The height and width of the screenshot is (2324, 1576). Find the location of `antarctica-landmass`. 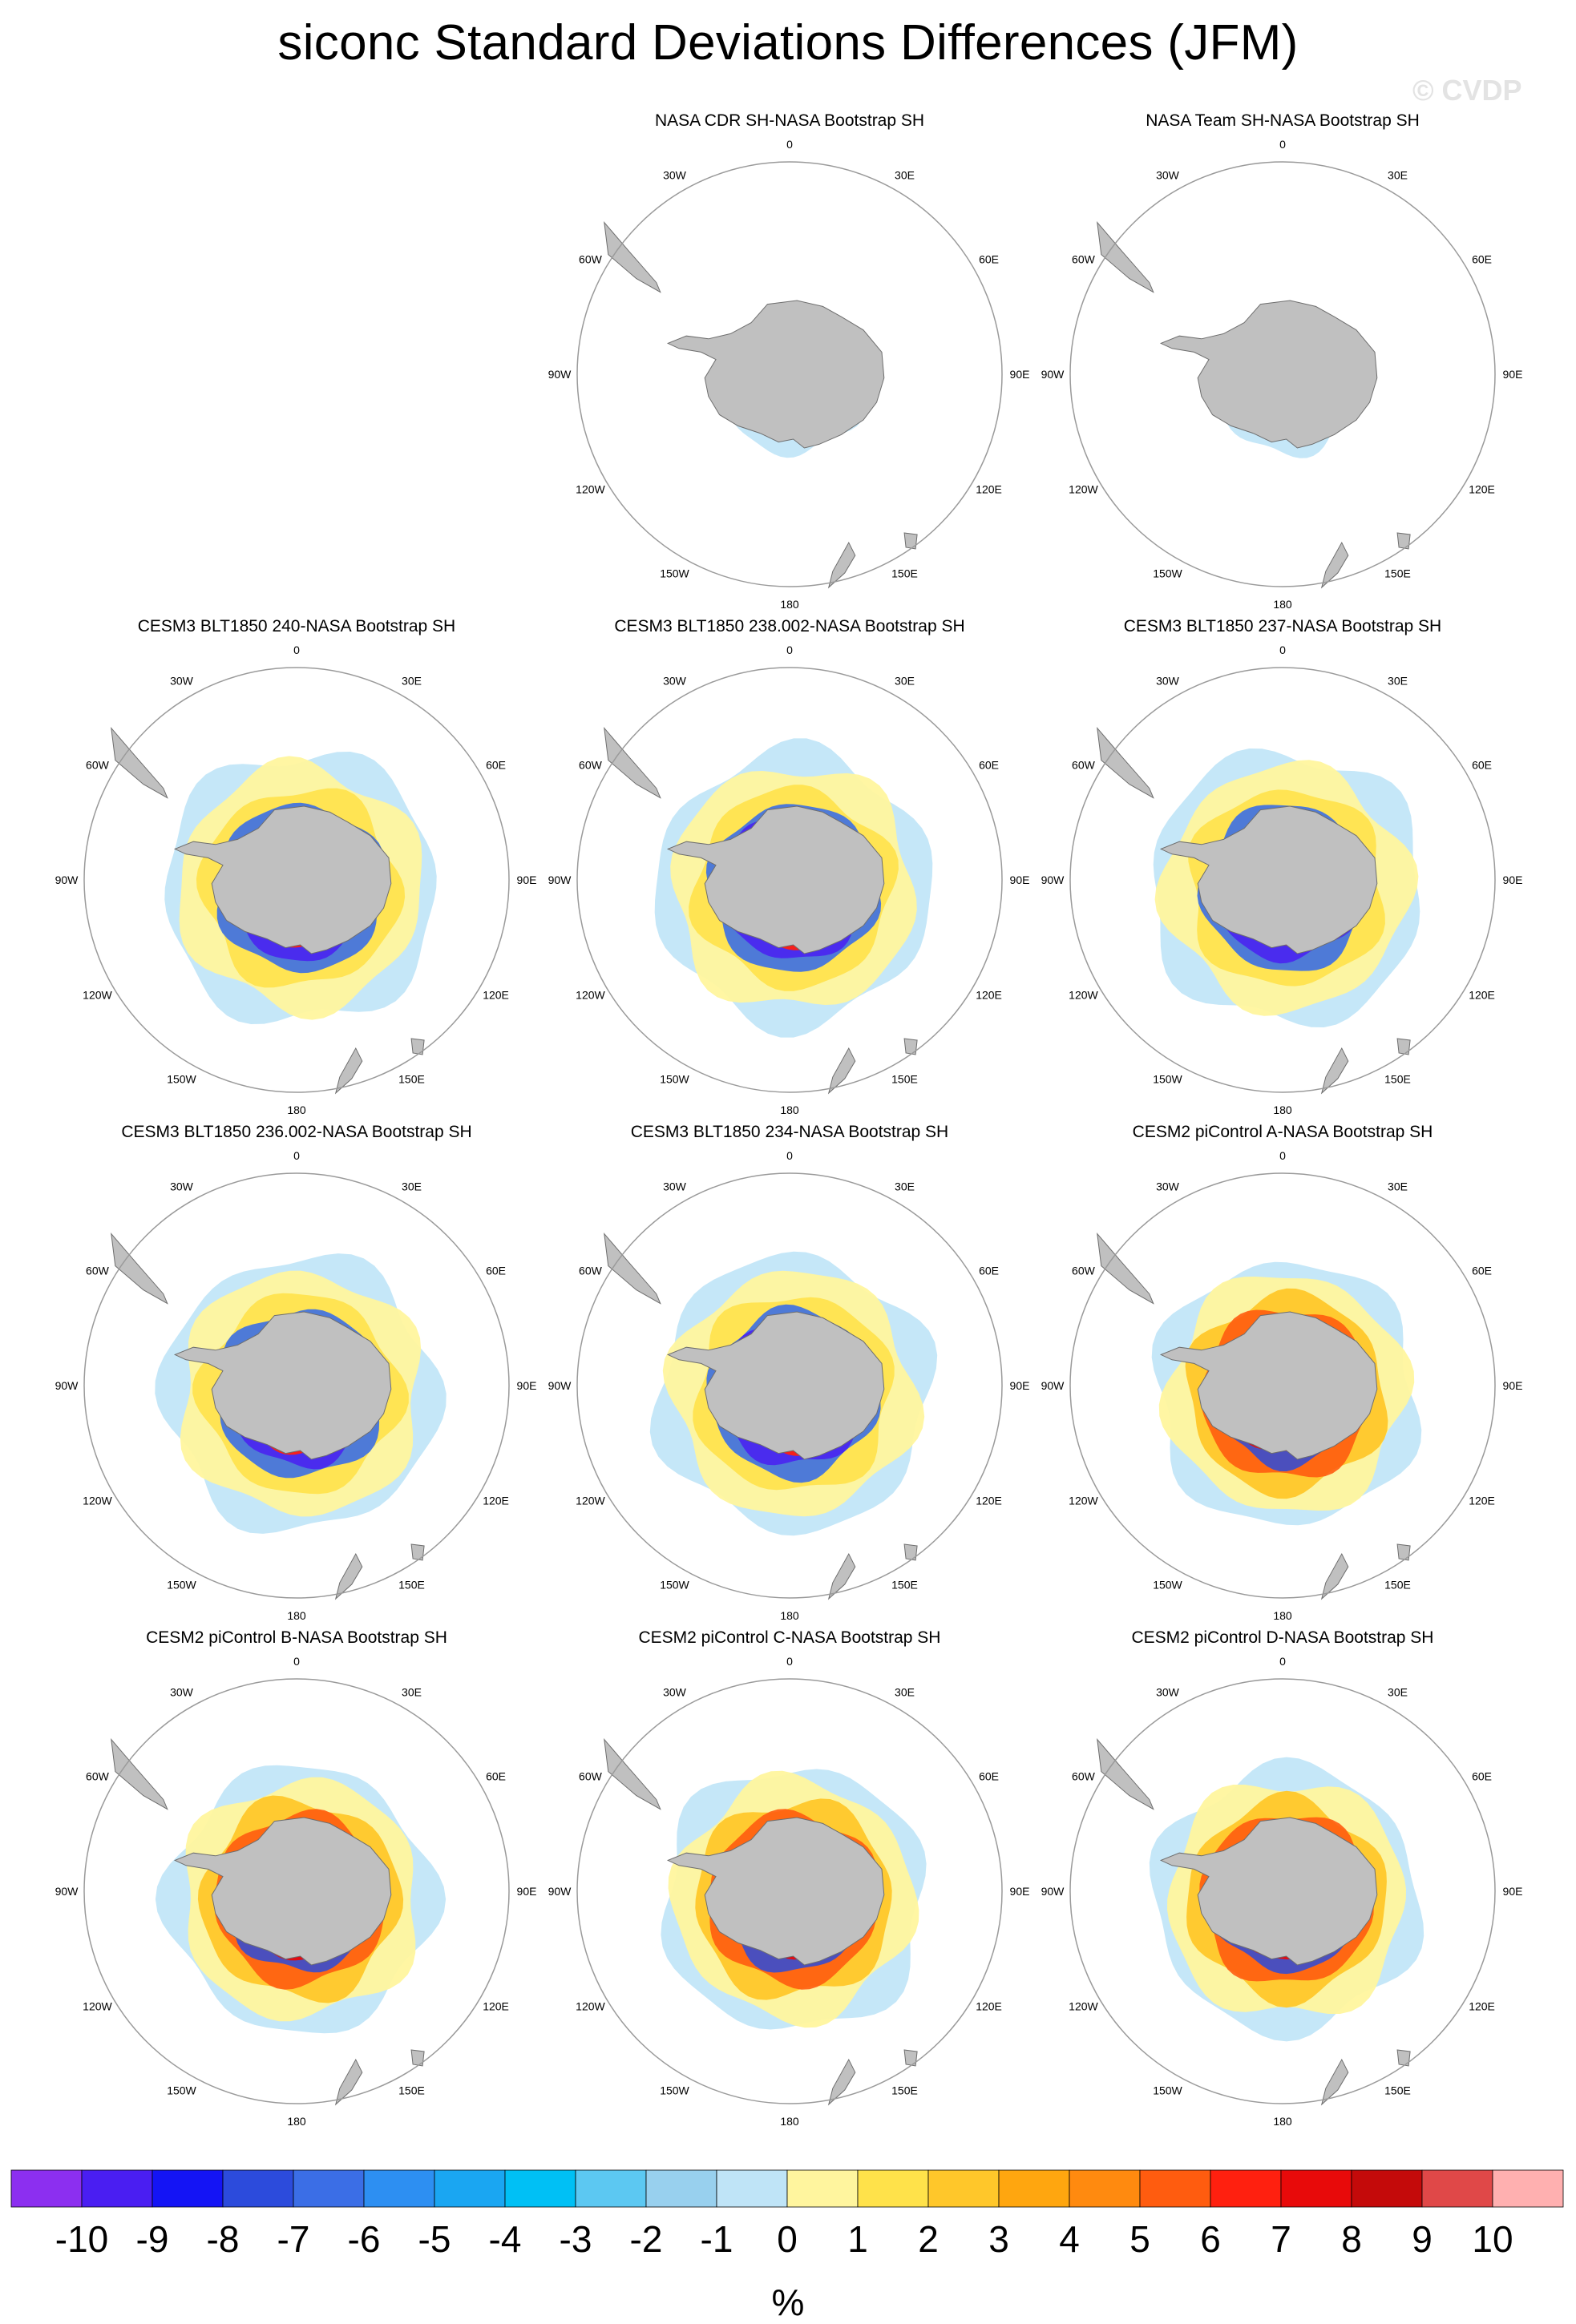

antarctica-landmass is located at coordinates (775, 1385).